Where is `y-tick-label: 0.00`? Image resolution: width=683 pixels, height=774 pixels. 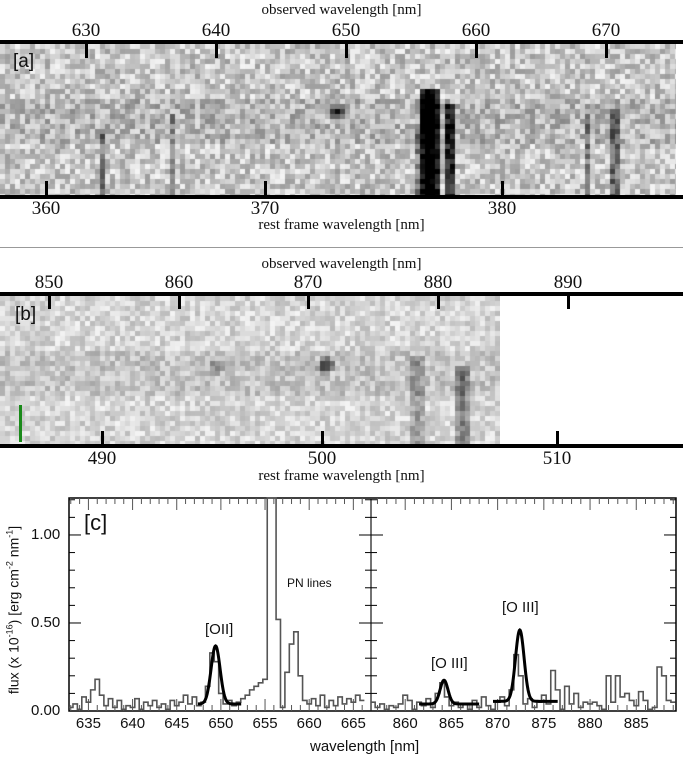
y-tick-label: 0.00 is located at coordinates (46, 710).